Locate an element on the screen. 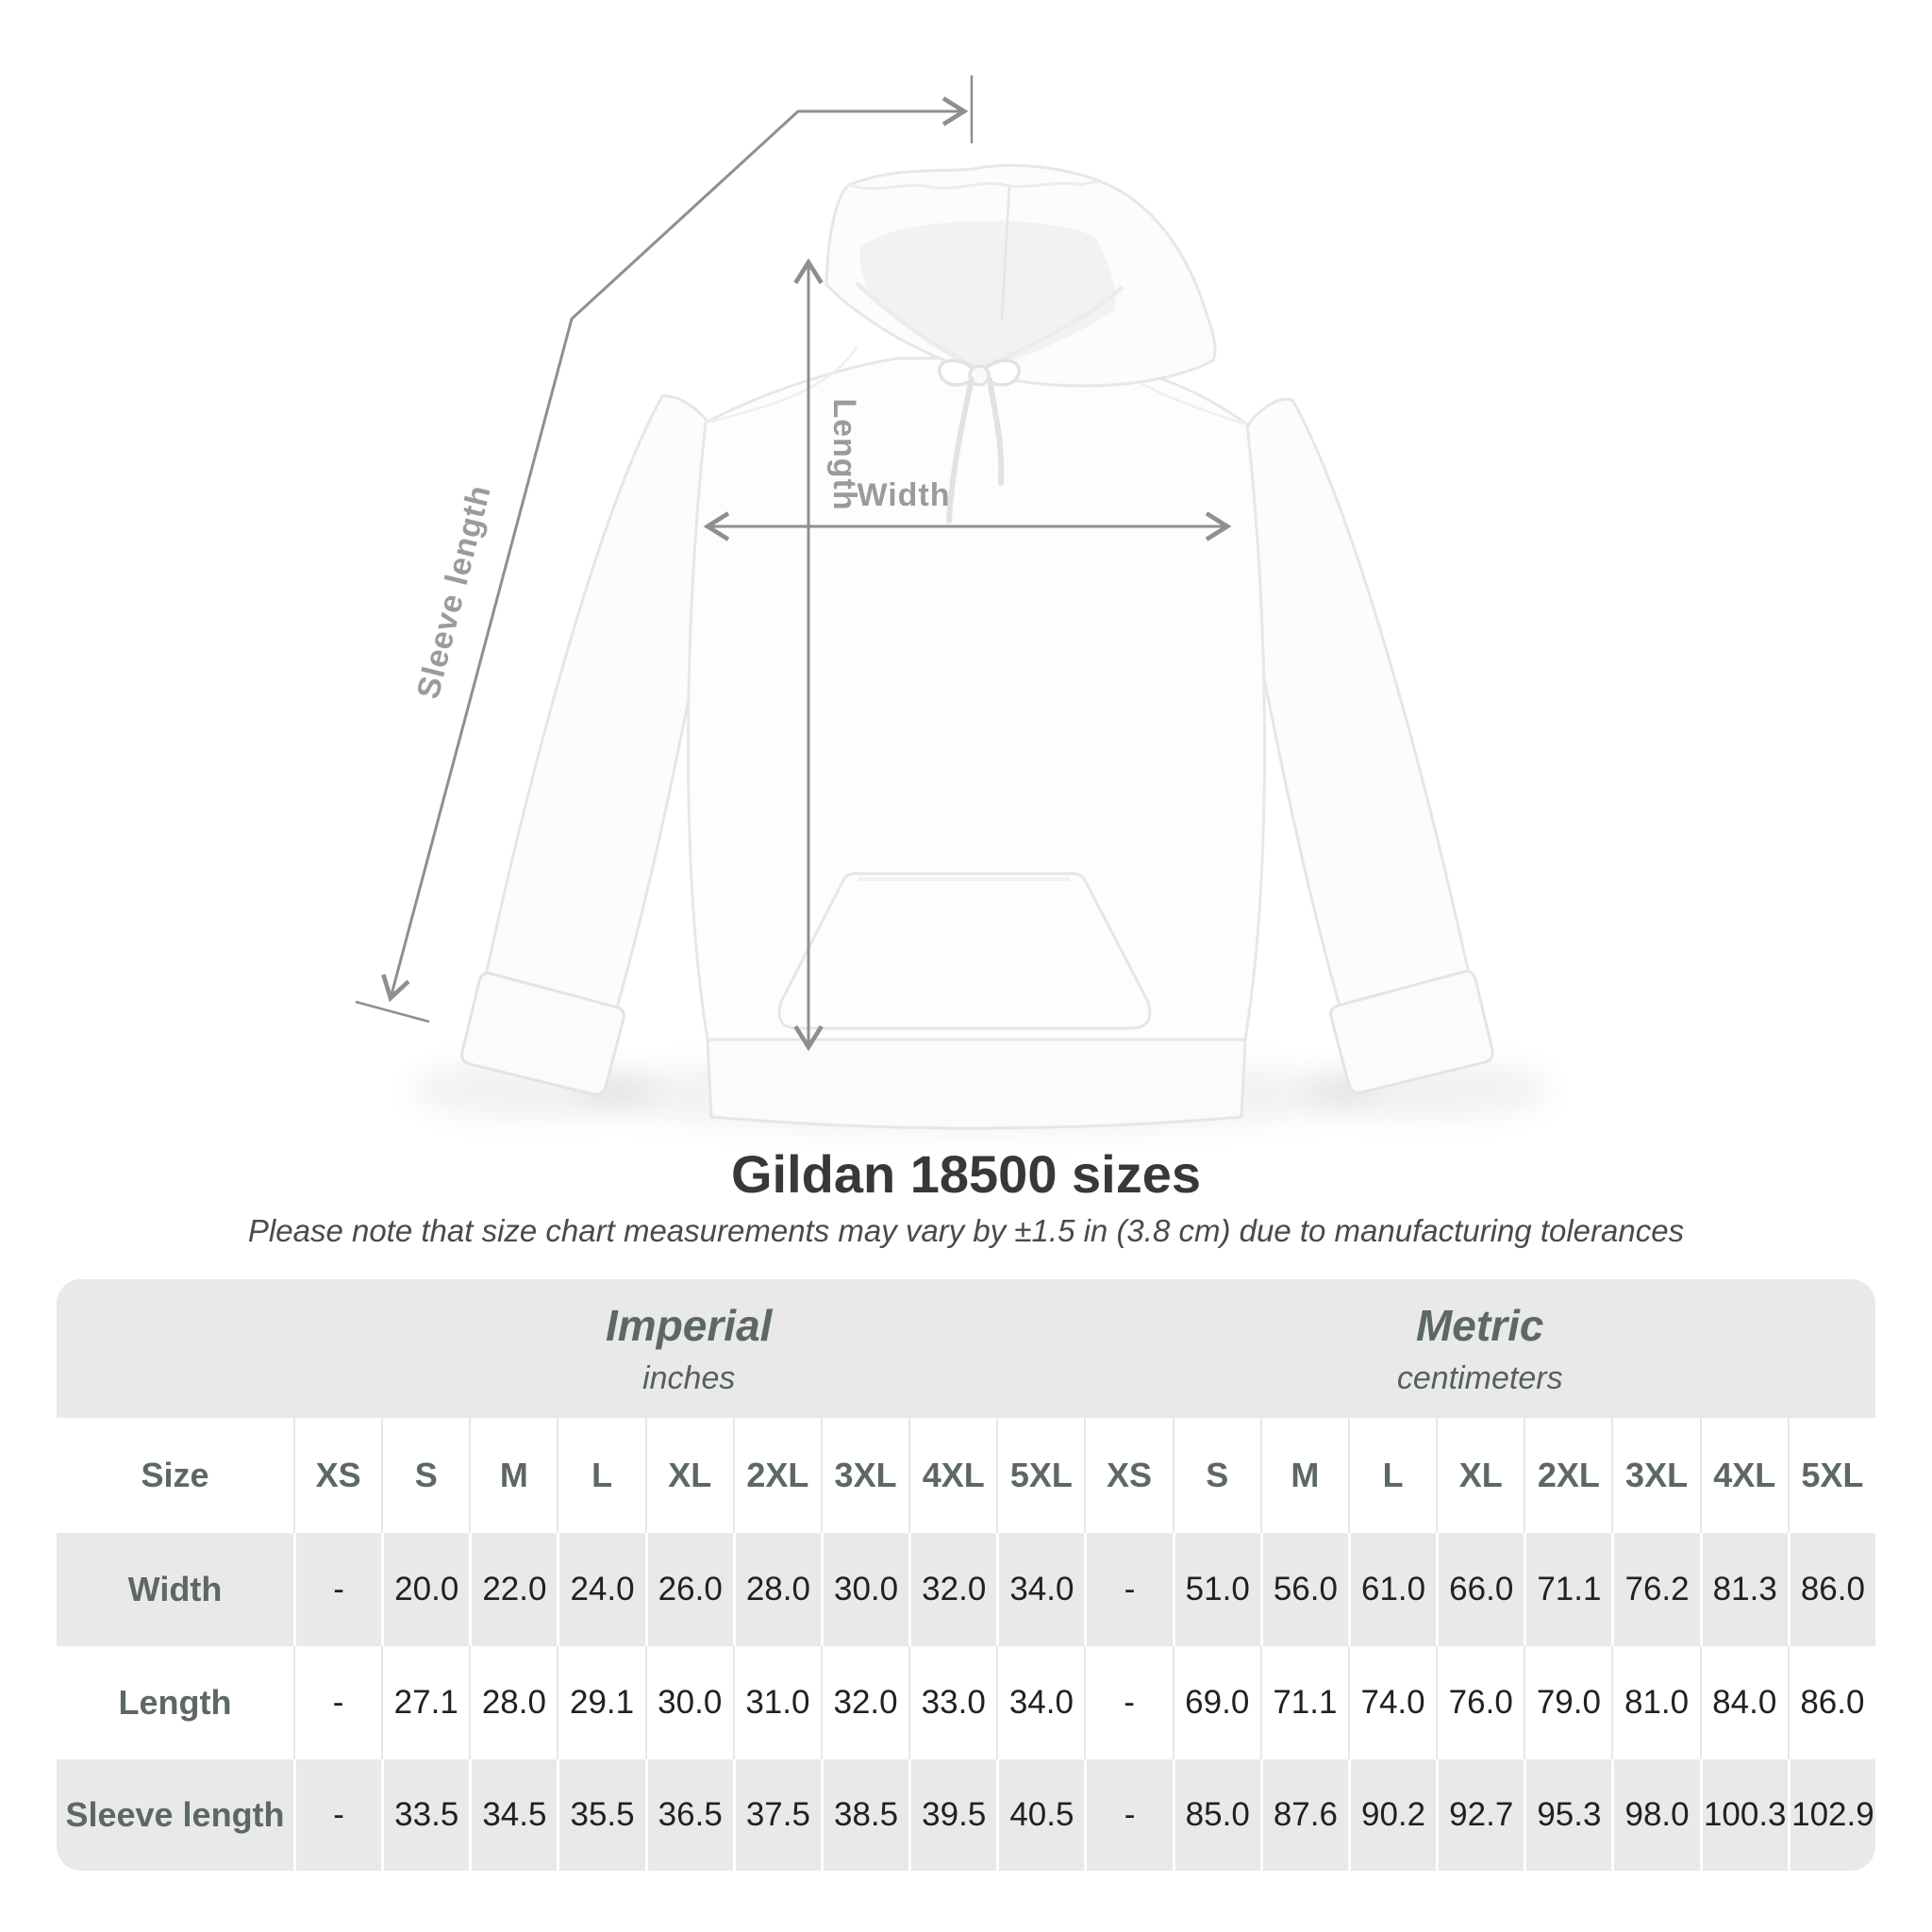  measurement-cell: 20.0 is located at coordinates (426, 1589).